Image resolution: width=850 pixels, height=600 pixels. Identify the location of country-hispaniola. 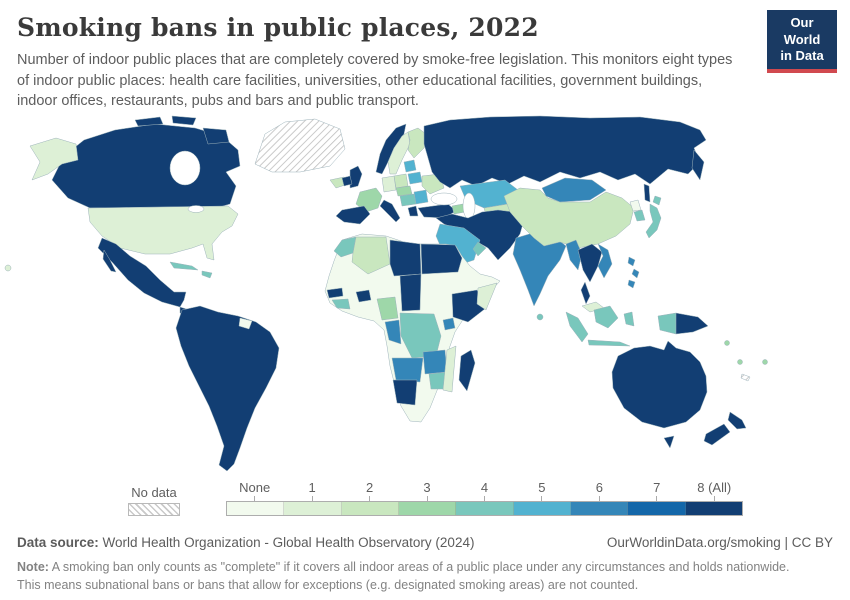
(207, 274).